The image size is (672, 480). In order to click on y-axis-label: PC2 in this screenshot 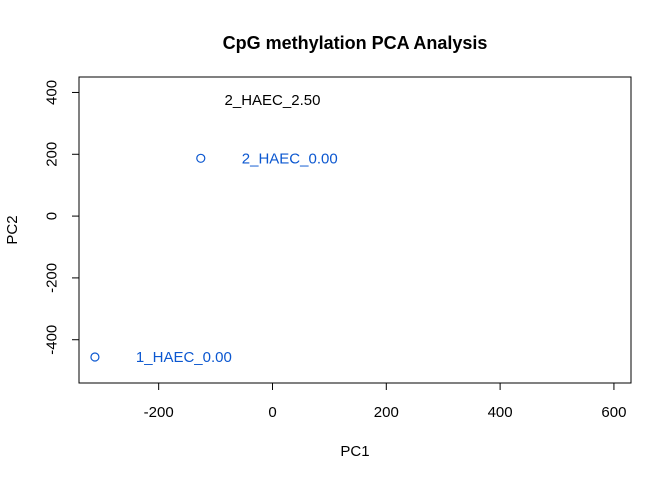, I will do `click(12, 229)`.